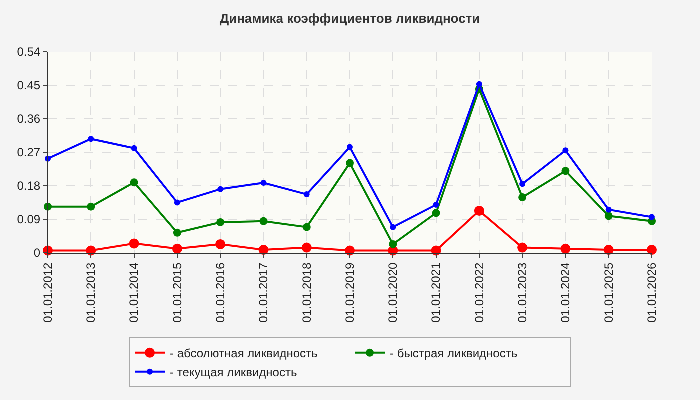 Image resolution: width=700 pixels, height=400 pixels. Describe the element at coordinates (29, 119) in the screenshot. I see `y-tick-label: 0.36` at that location.